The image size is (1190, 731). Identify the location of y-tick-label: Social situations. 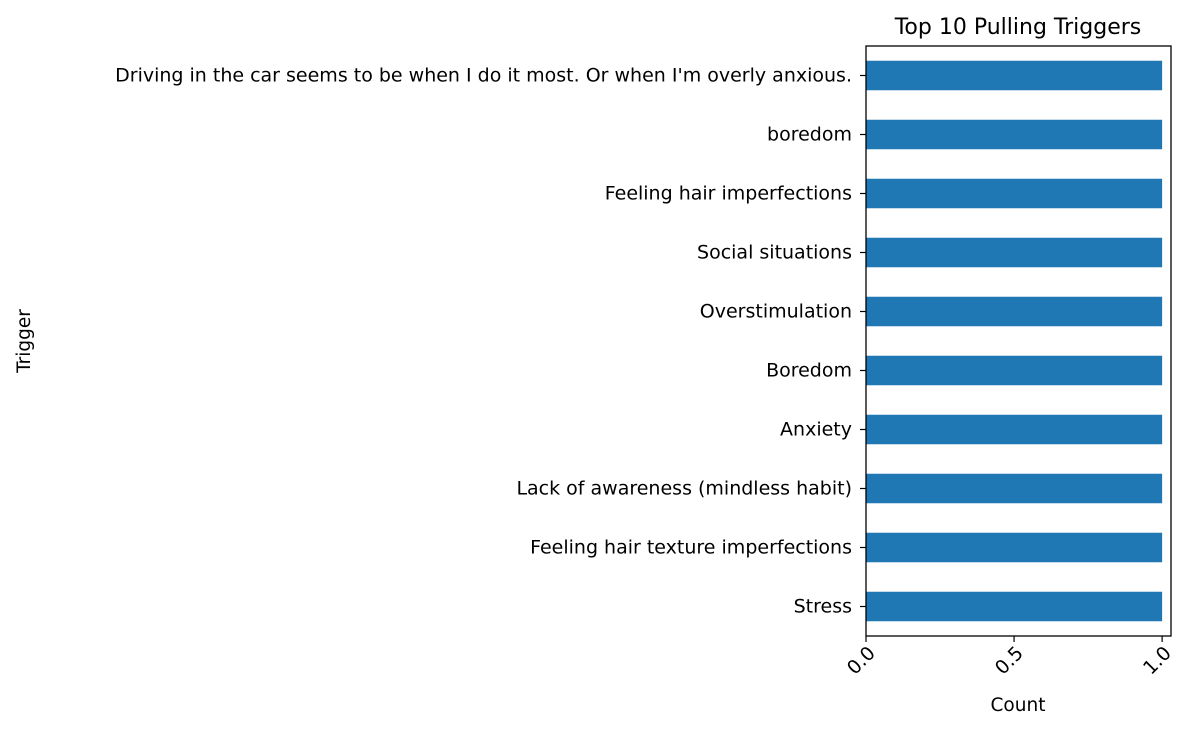
(774, 253).